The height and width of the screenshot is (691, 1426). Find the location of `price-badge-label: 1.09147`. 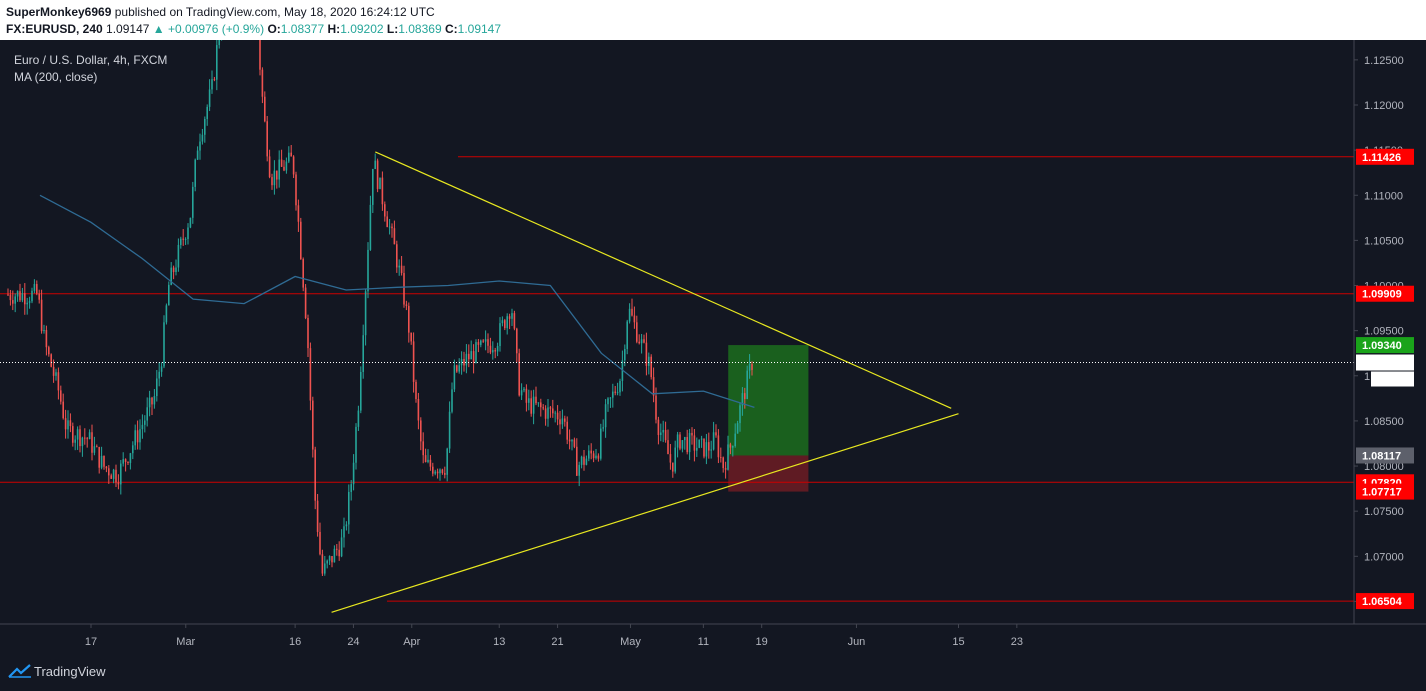

price-badge-label: 1.09147 is located at coordinates (1382, 364).